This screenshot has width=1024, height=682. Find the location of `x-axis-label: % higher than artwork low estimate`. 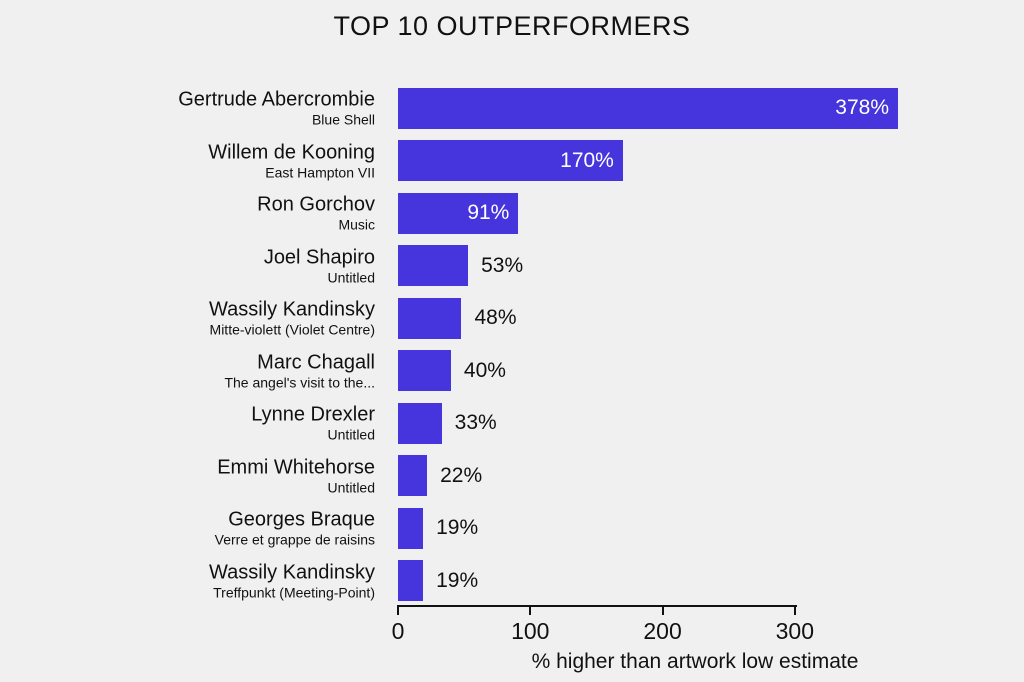

x-axis-label: % higher than artwork low estimate is located at coordinates (695, 661).